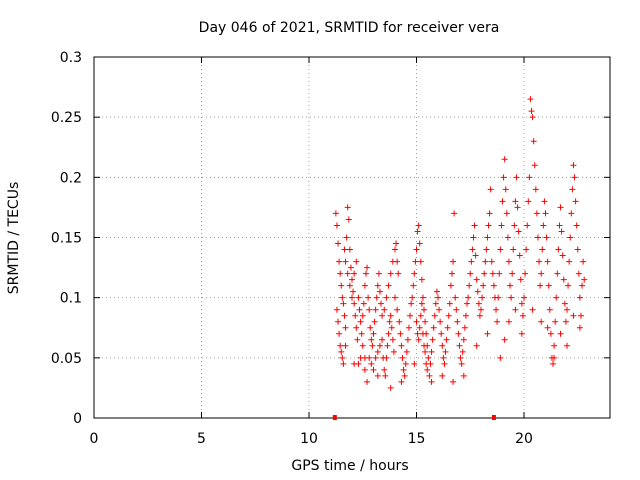 The image size is (640, 480). I want to click on x-tick-label: 5, so click(201, 439).